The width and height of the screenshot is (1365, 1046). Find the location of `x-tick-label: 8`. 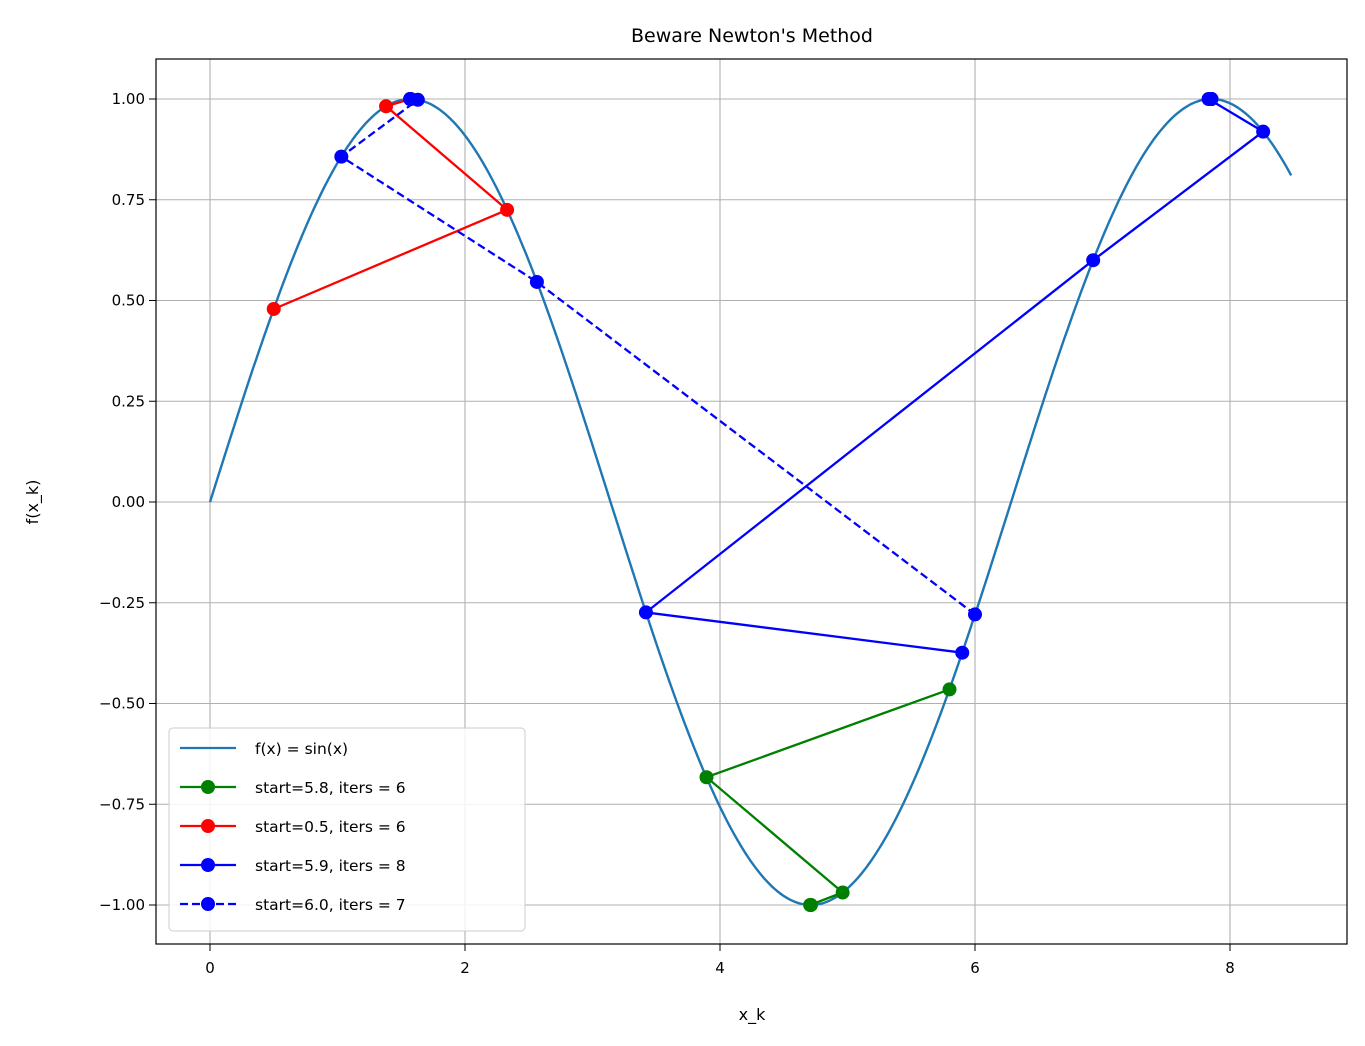

x-tick-label: 8 is located at coordinates (1230, 968).